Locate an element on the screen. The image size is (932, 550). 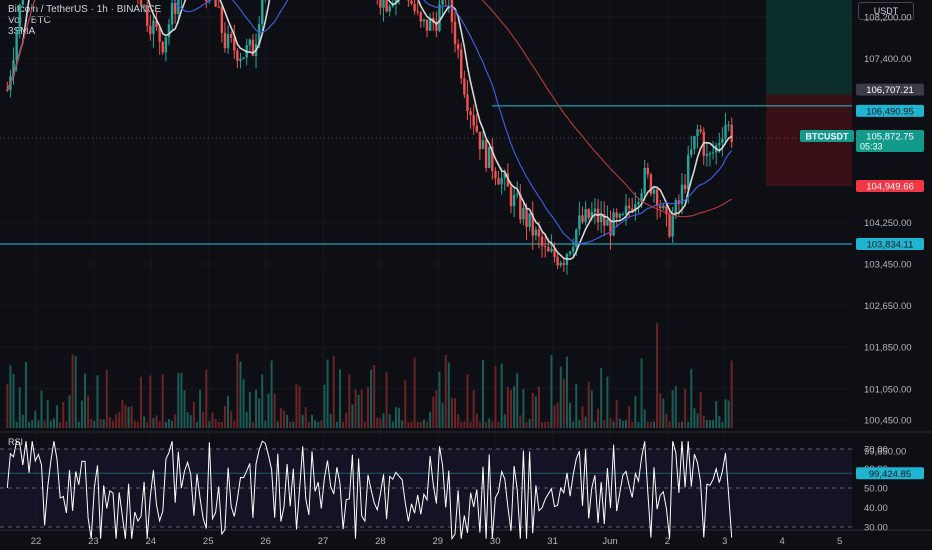
time-tick-label: 5 is located at coordinates (839, 541).